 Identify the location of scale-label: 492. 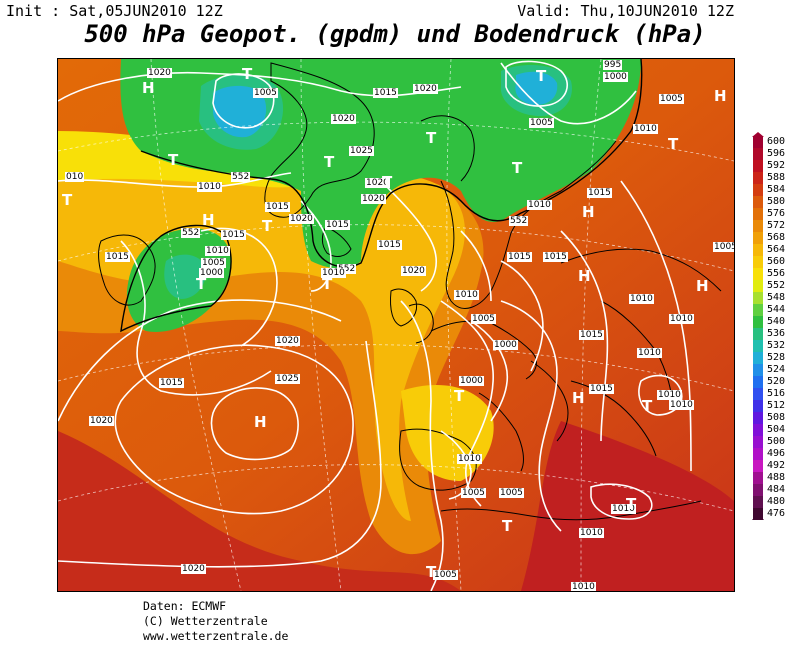
(776, 465).